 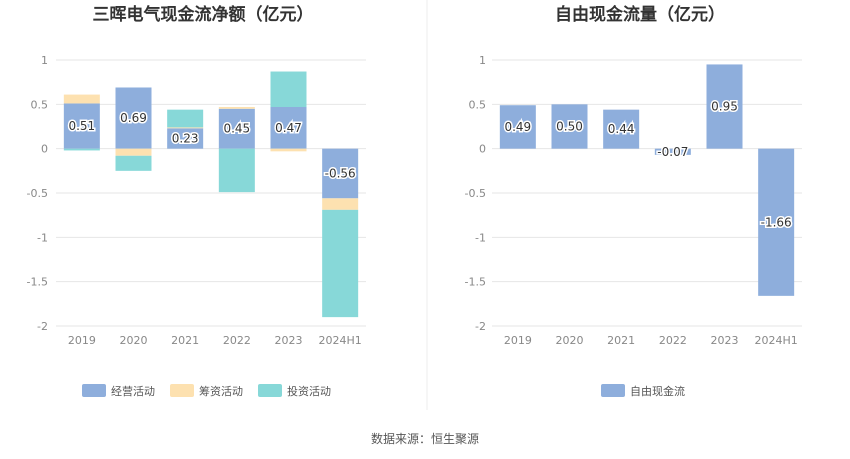 I want to click on data-label: 0.50, so click(x=569, y=127).